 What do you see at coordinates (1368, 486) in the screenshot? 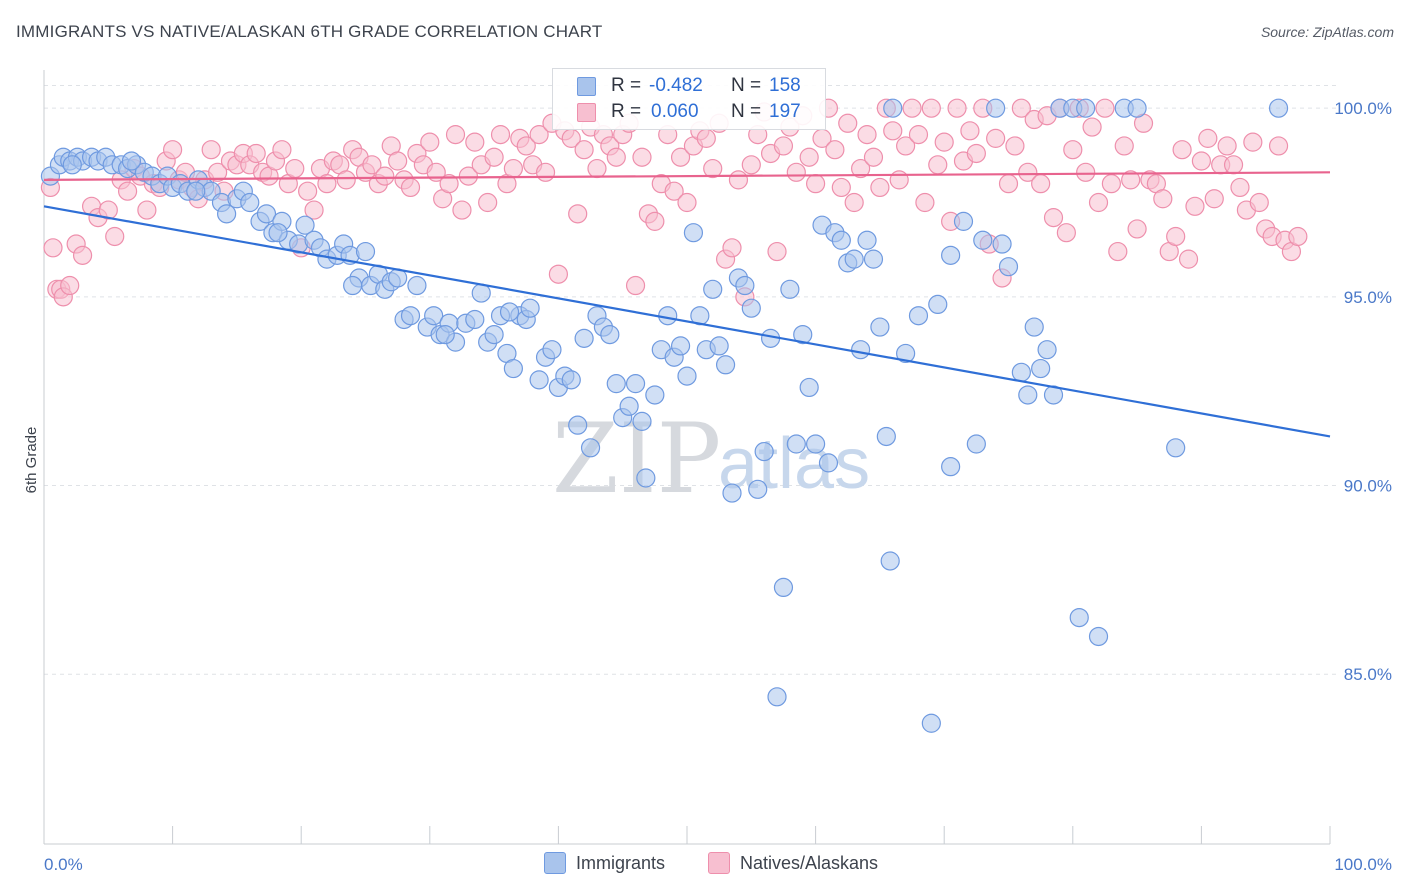
I see `y-tick-label: 90.0%` at bounding box center [1368, 486].